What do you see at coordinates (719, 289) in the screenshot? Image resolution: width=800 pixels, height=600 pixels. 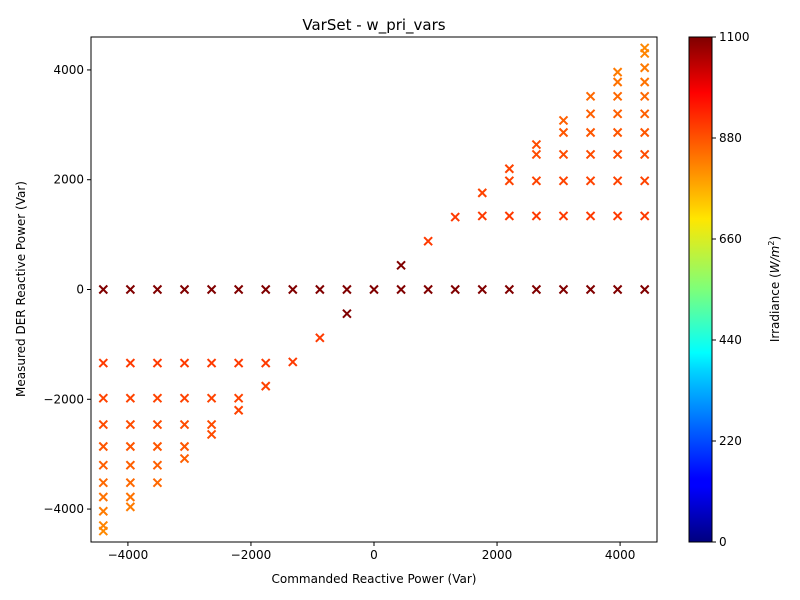 I see `colorbar: 0 220 440 660 880 1100` at bounding box center [719, 289].